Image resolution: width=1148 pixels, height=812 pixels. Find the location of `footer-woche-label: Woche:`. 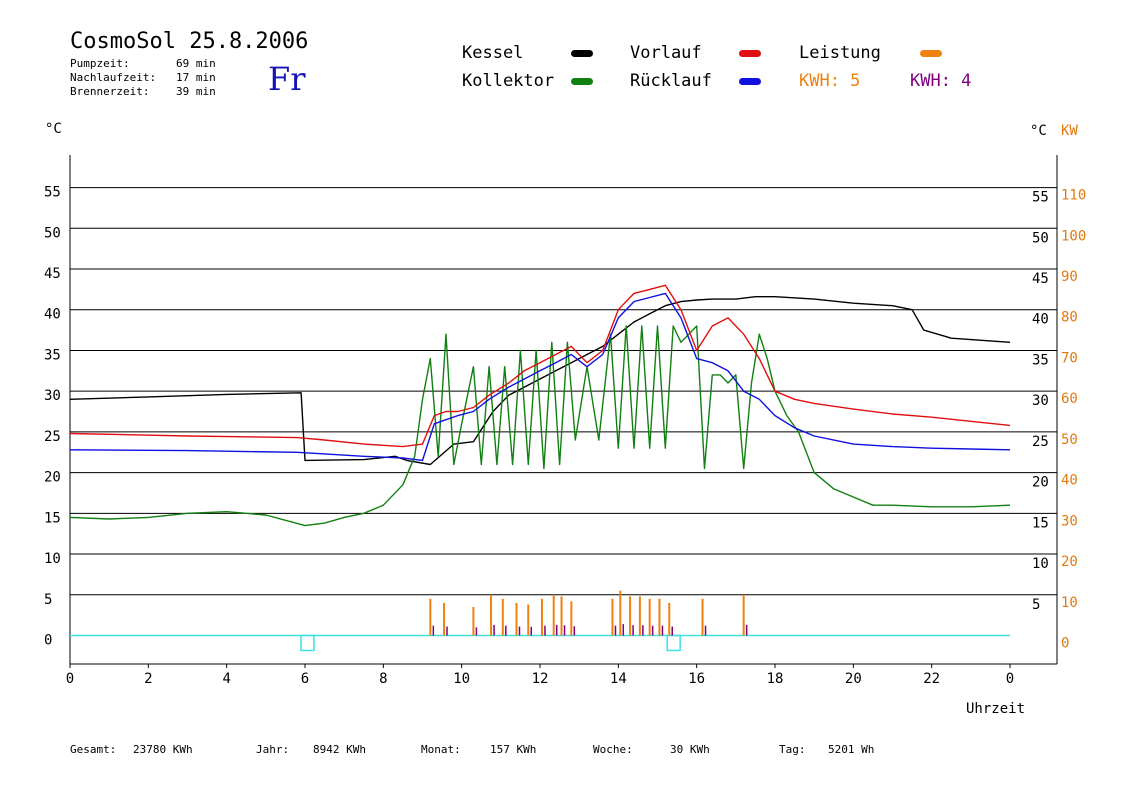

footer-woche-label: Woche: is located at coordinates (613, 749).